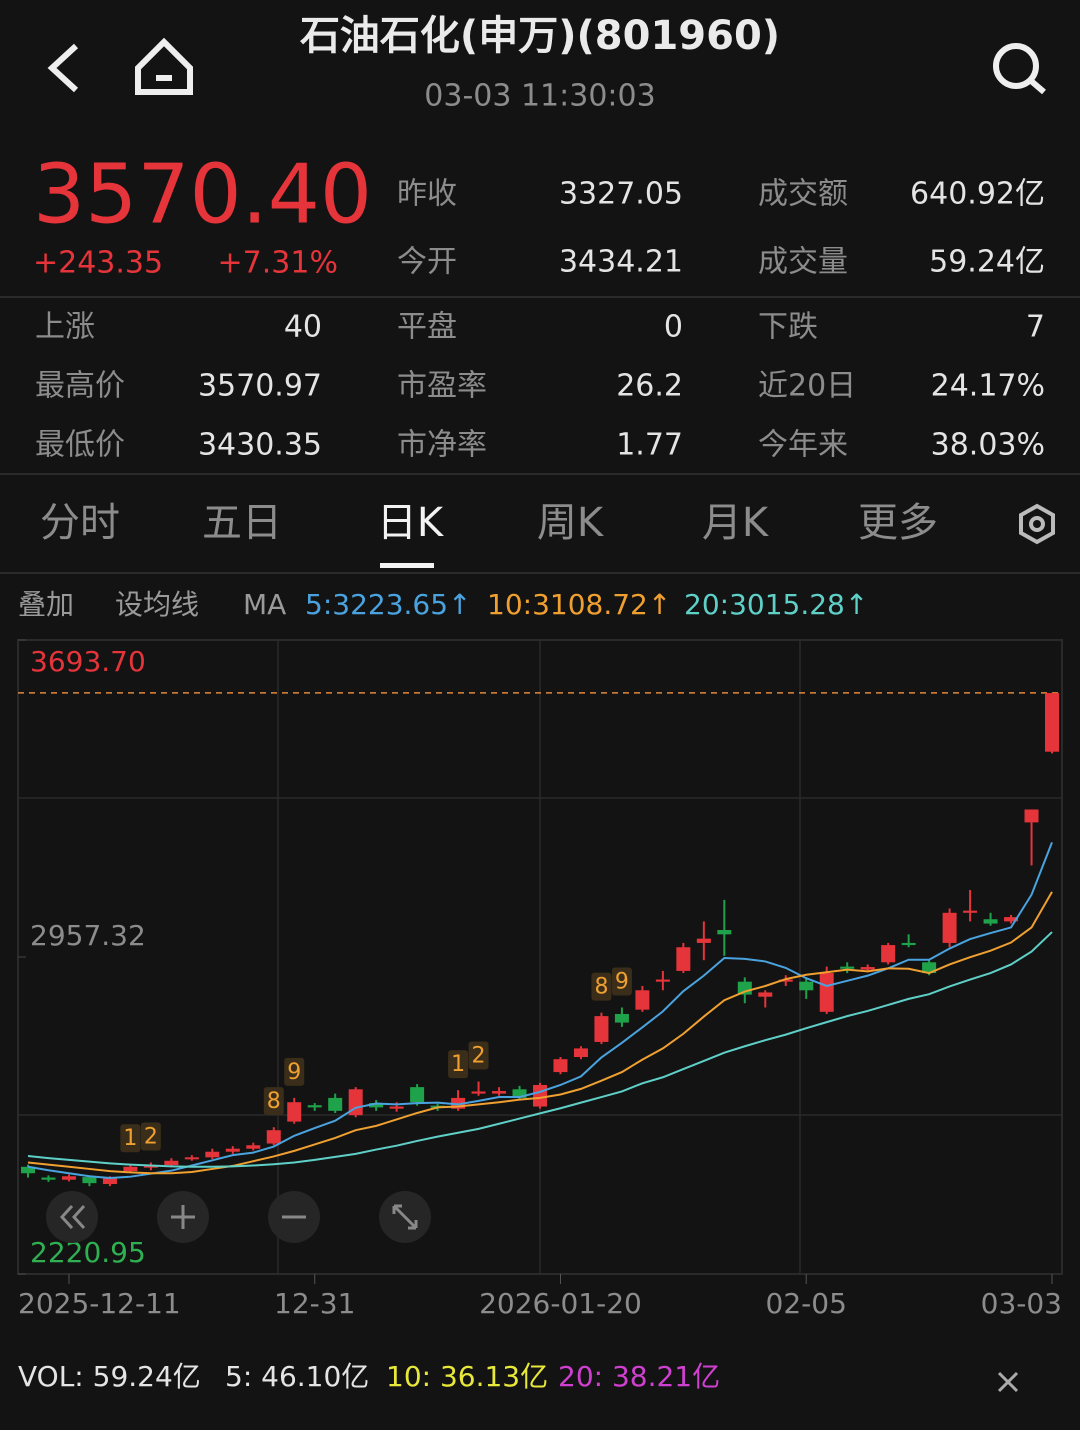 This screenshot has width=1080, height=1430. What do you see at coordinates (63, 68) in the screenshot?
I see `back-button` at bounding box center [63, 68].